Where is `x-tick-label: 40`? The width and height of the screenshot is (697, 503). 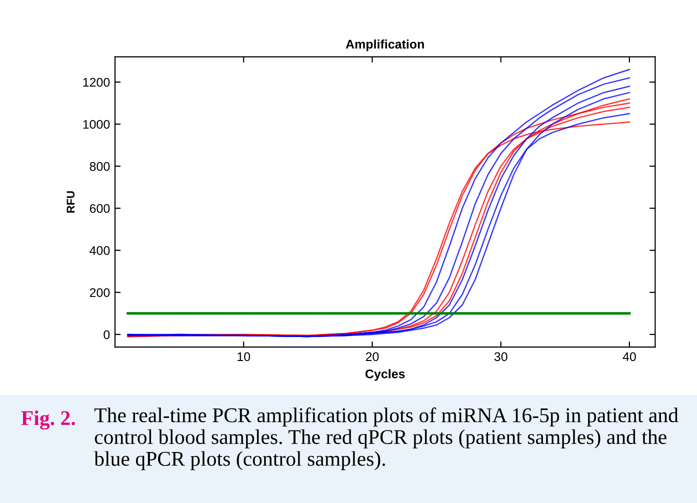
x-tick-label: 40 is located at coordinates (629, 357).